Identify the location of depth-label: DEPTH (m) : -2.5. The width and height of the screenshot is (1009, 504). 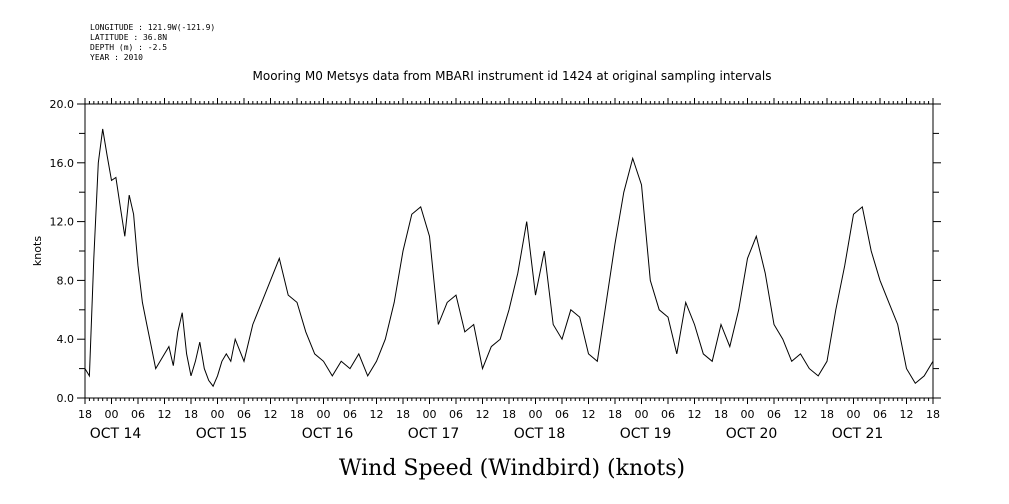
(128, 47).